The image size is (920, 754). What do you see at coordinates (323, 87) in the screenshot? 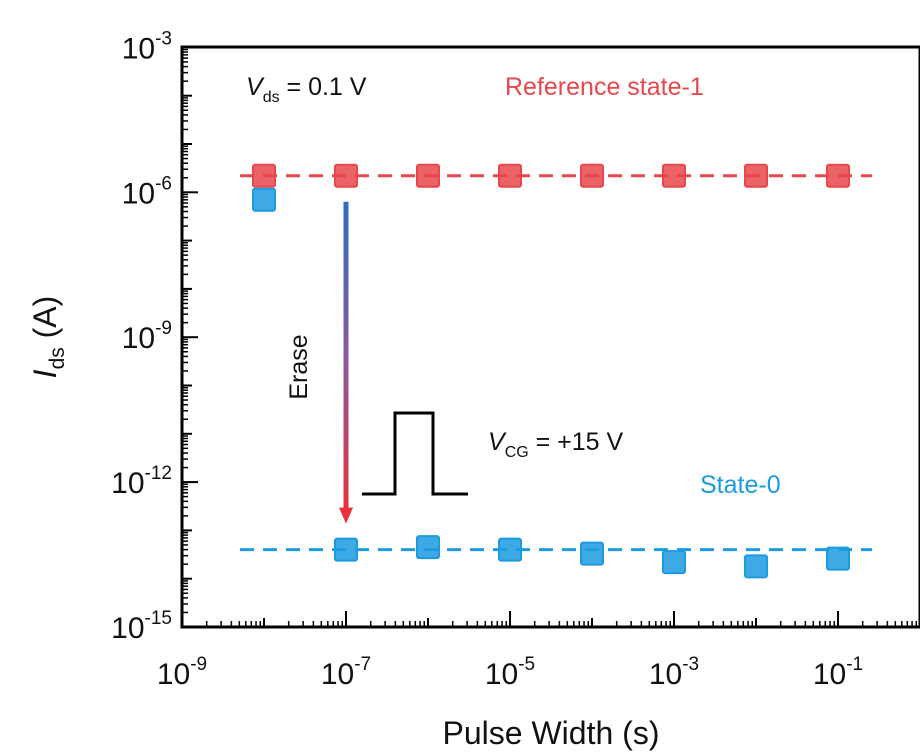
I see `vds-rest: = 0.1 V` at bounding box center [323, 87].